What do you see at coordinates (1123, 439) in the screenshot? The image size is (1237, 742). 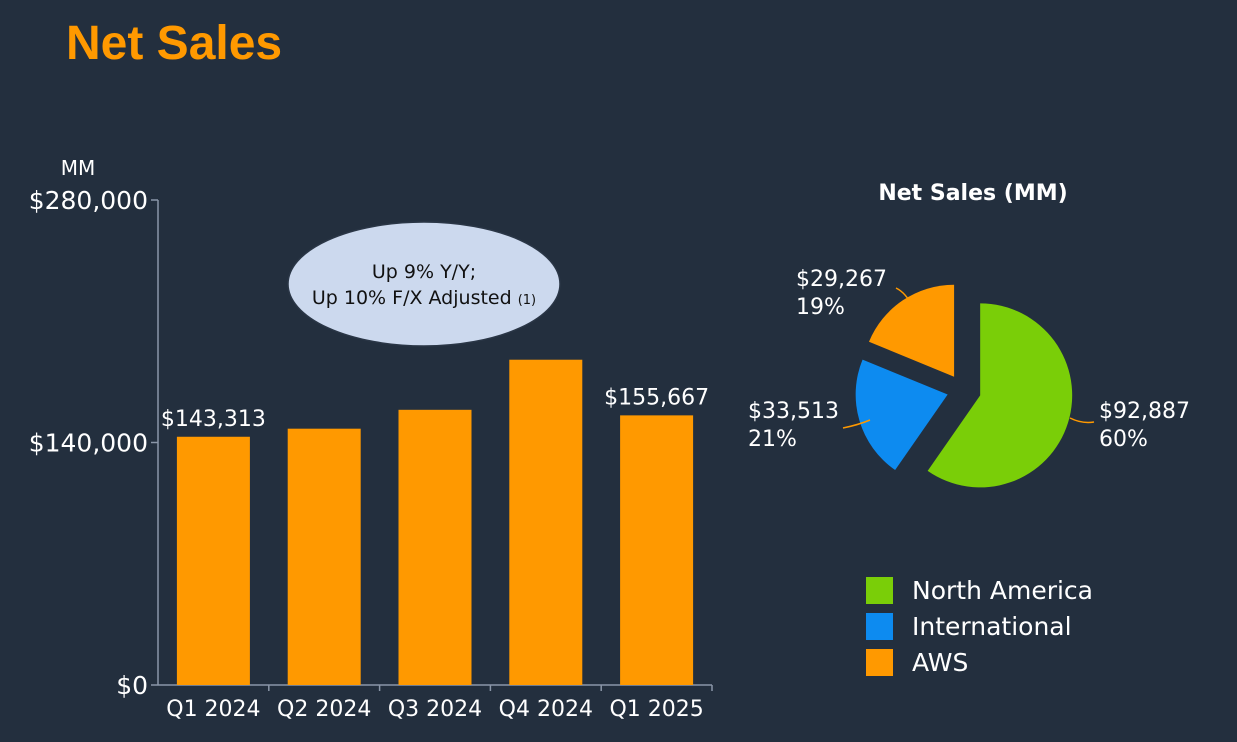 I see `pie-percent-label-north-america: 60%` at bounding box center [1123, 439].